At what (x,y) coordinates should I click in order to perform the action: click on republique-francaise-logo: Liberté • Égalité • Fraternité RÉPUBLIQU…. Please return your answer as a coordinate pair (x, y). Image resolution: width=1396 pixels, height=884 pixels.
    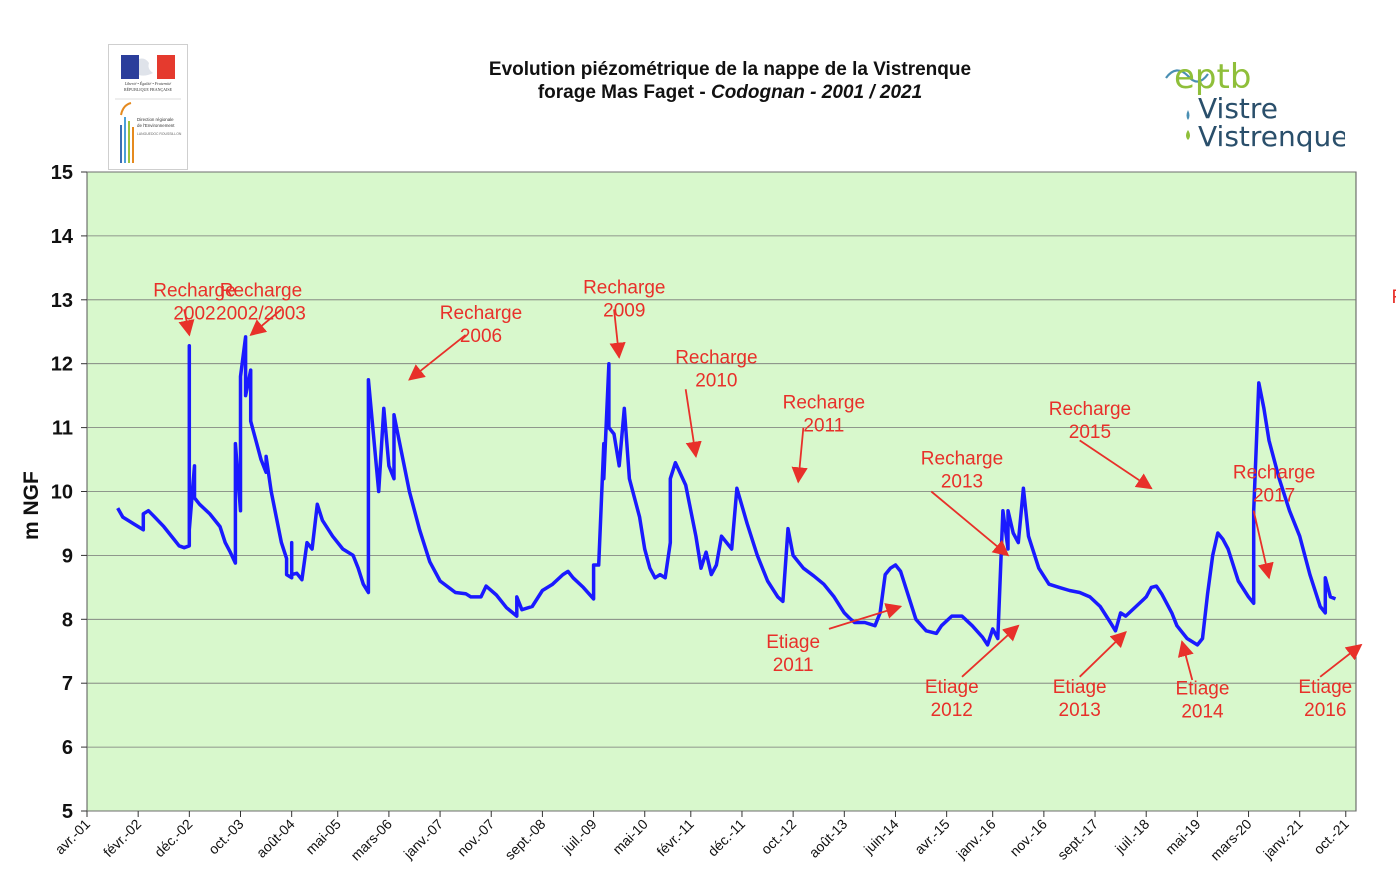
    Looking at the image, I should click on (148, 107).